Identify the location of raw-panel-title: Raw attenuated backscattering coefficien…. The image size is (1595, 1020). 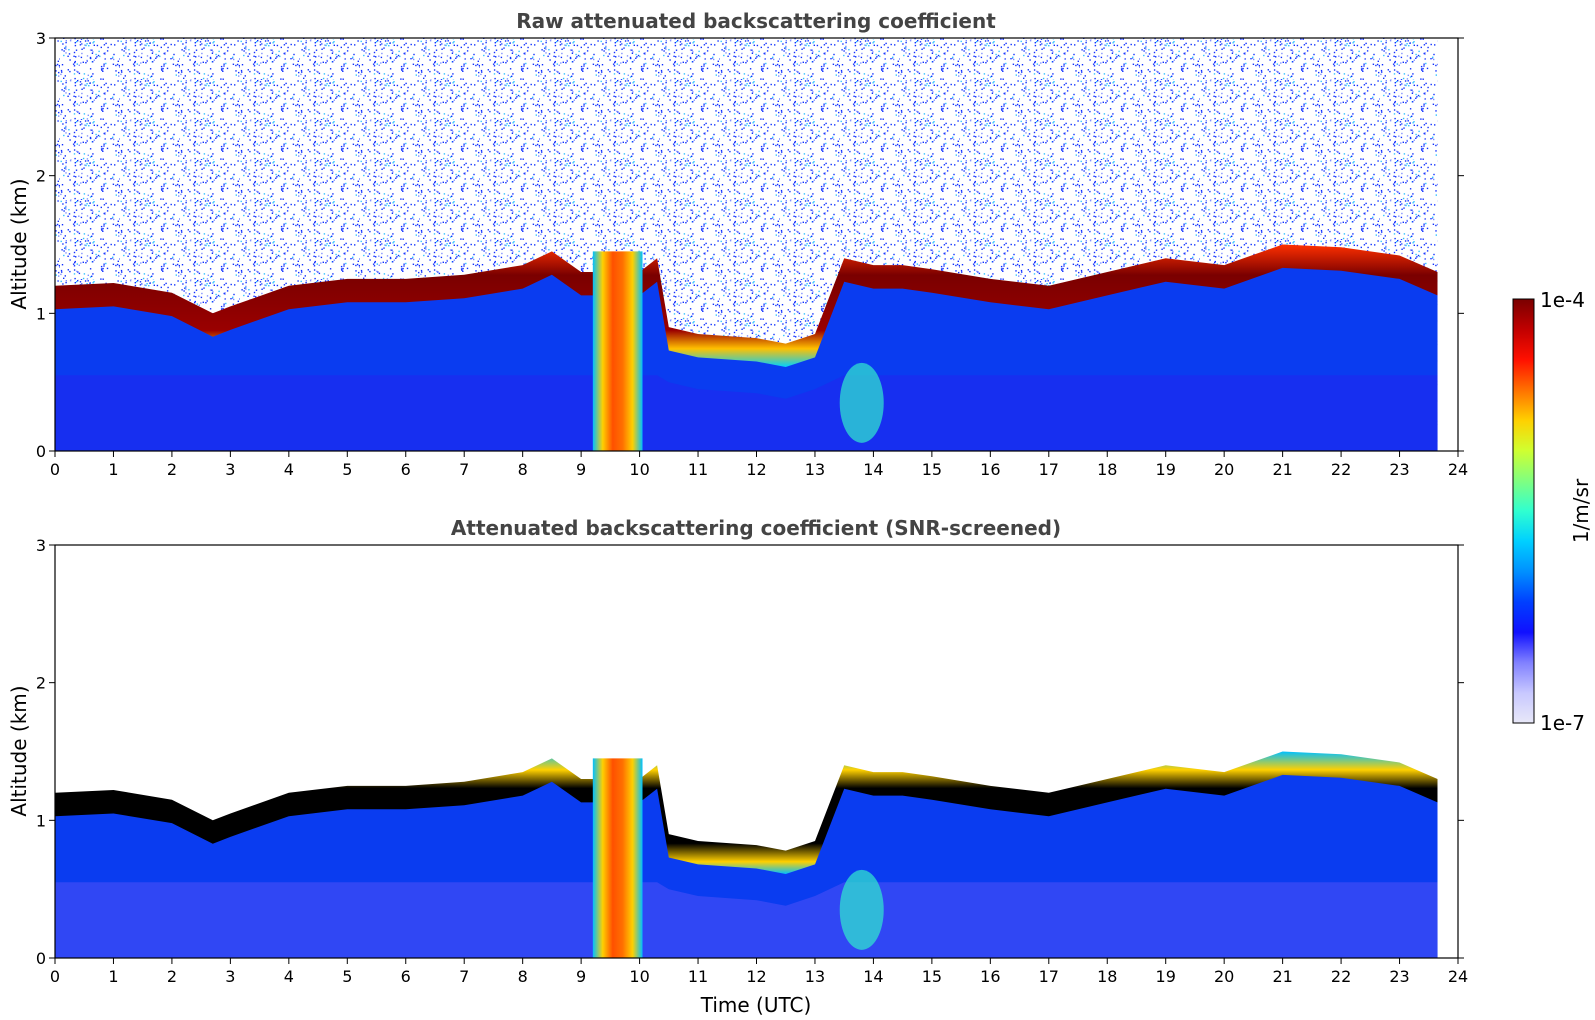
(756, 21).